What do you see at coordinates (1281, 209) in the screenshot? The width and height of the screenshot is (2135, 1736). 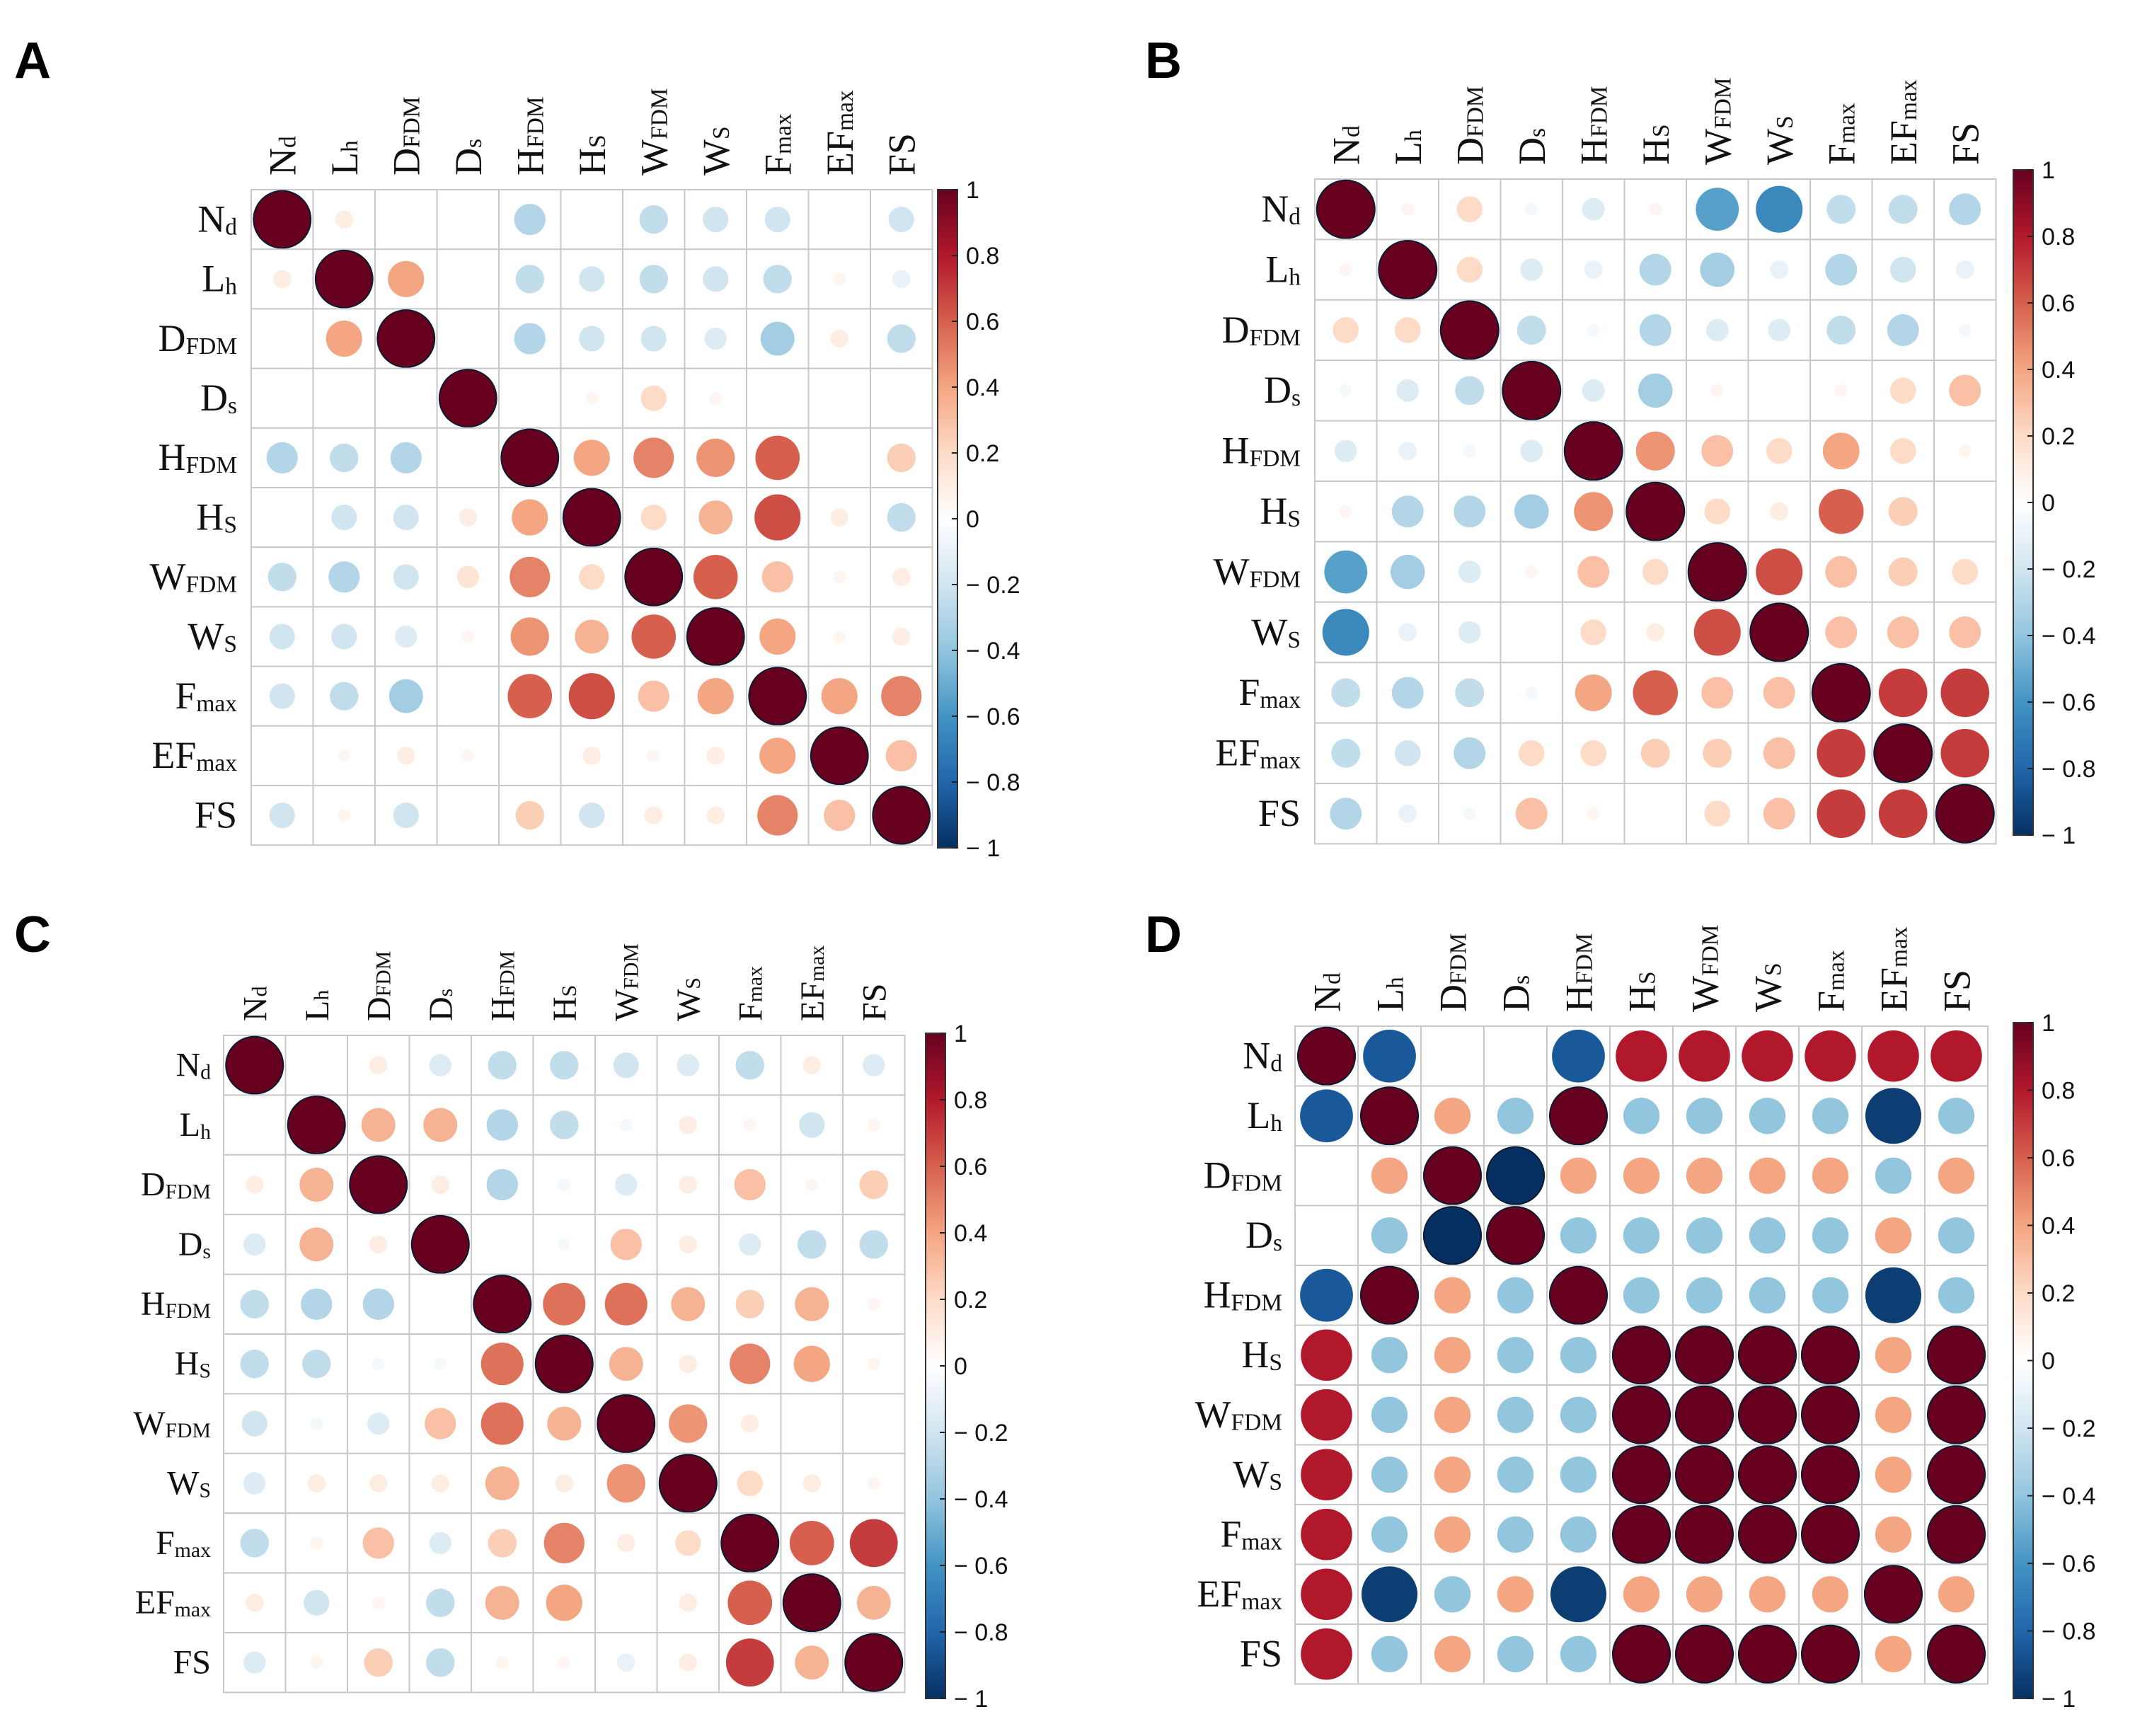 I see `row-label: Nd` at bounding box center [1281, 209].